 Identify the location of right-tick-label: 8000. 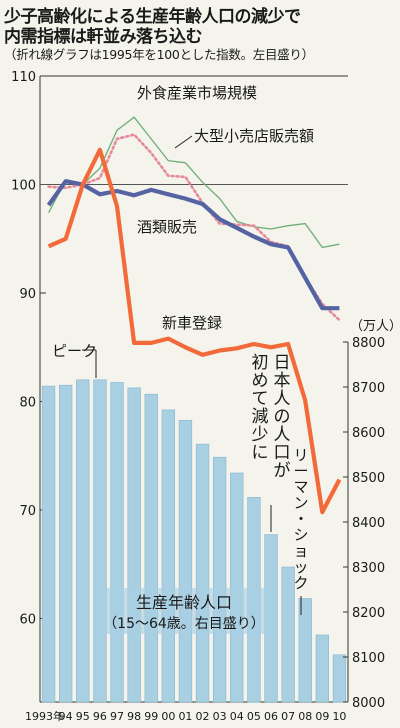
(368, 703).